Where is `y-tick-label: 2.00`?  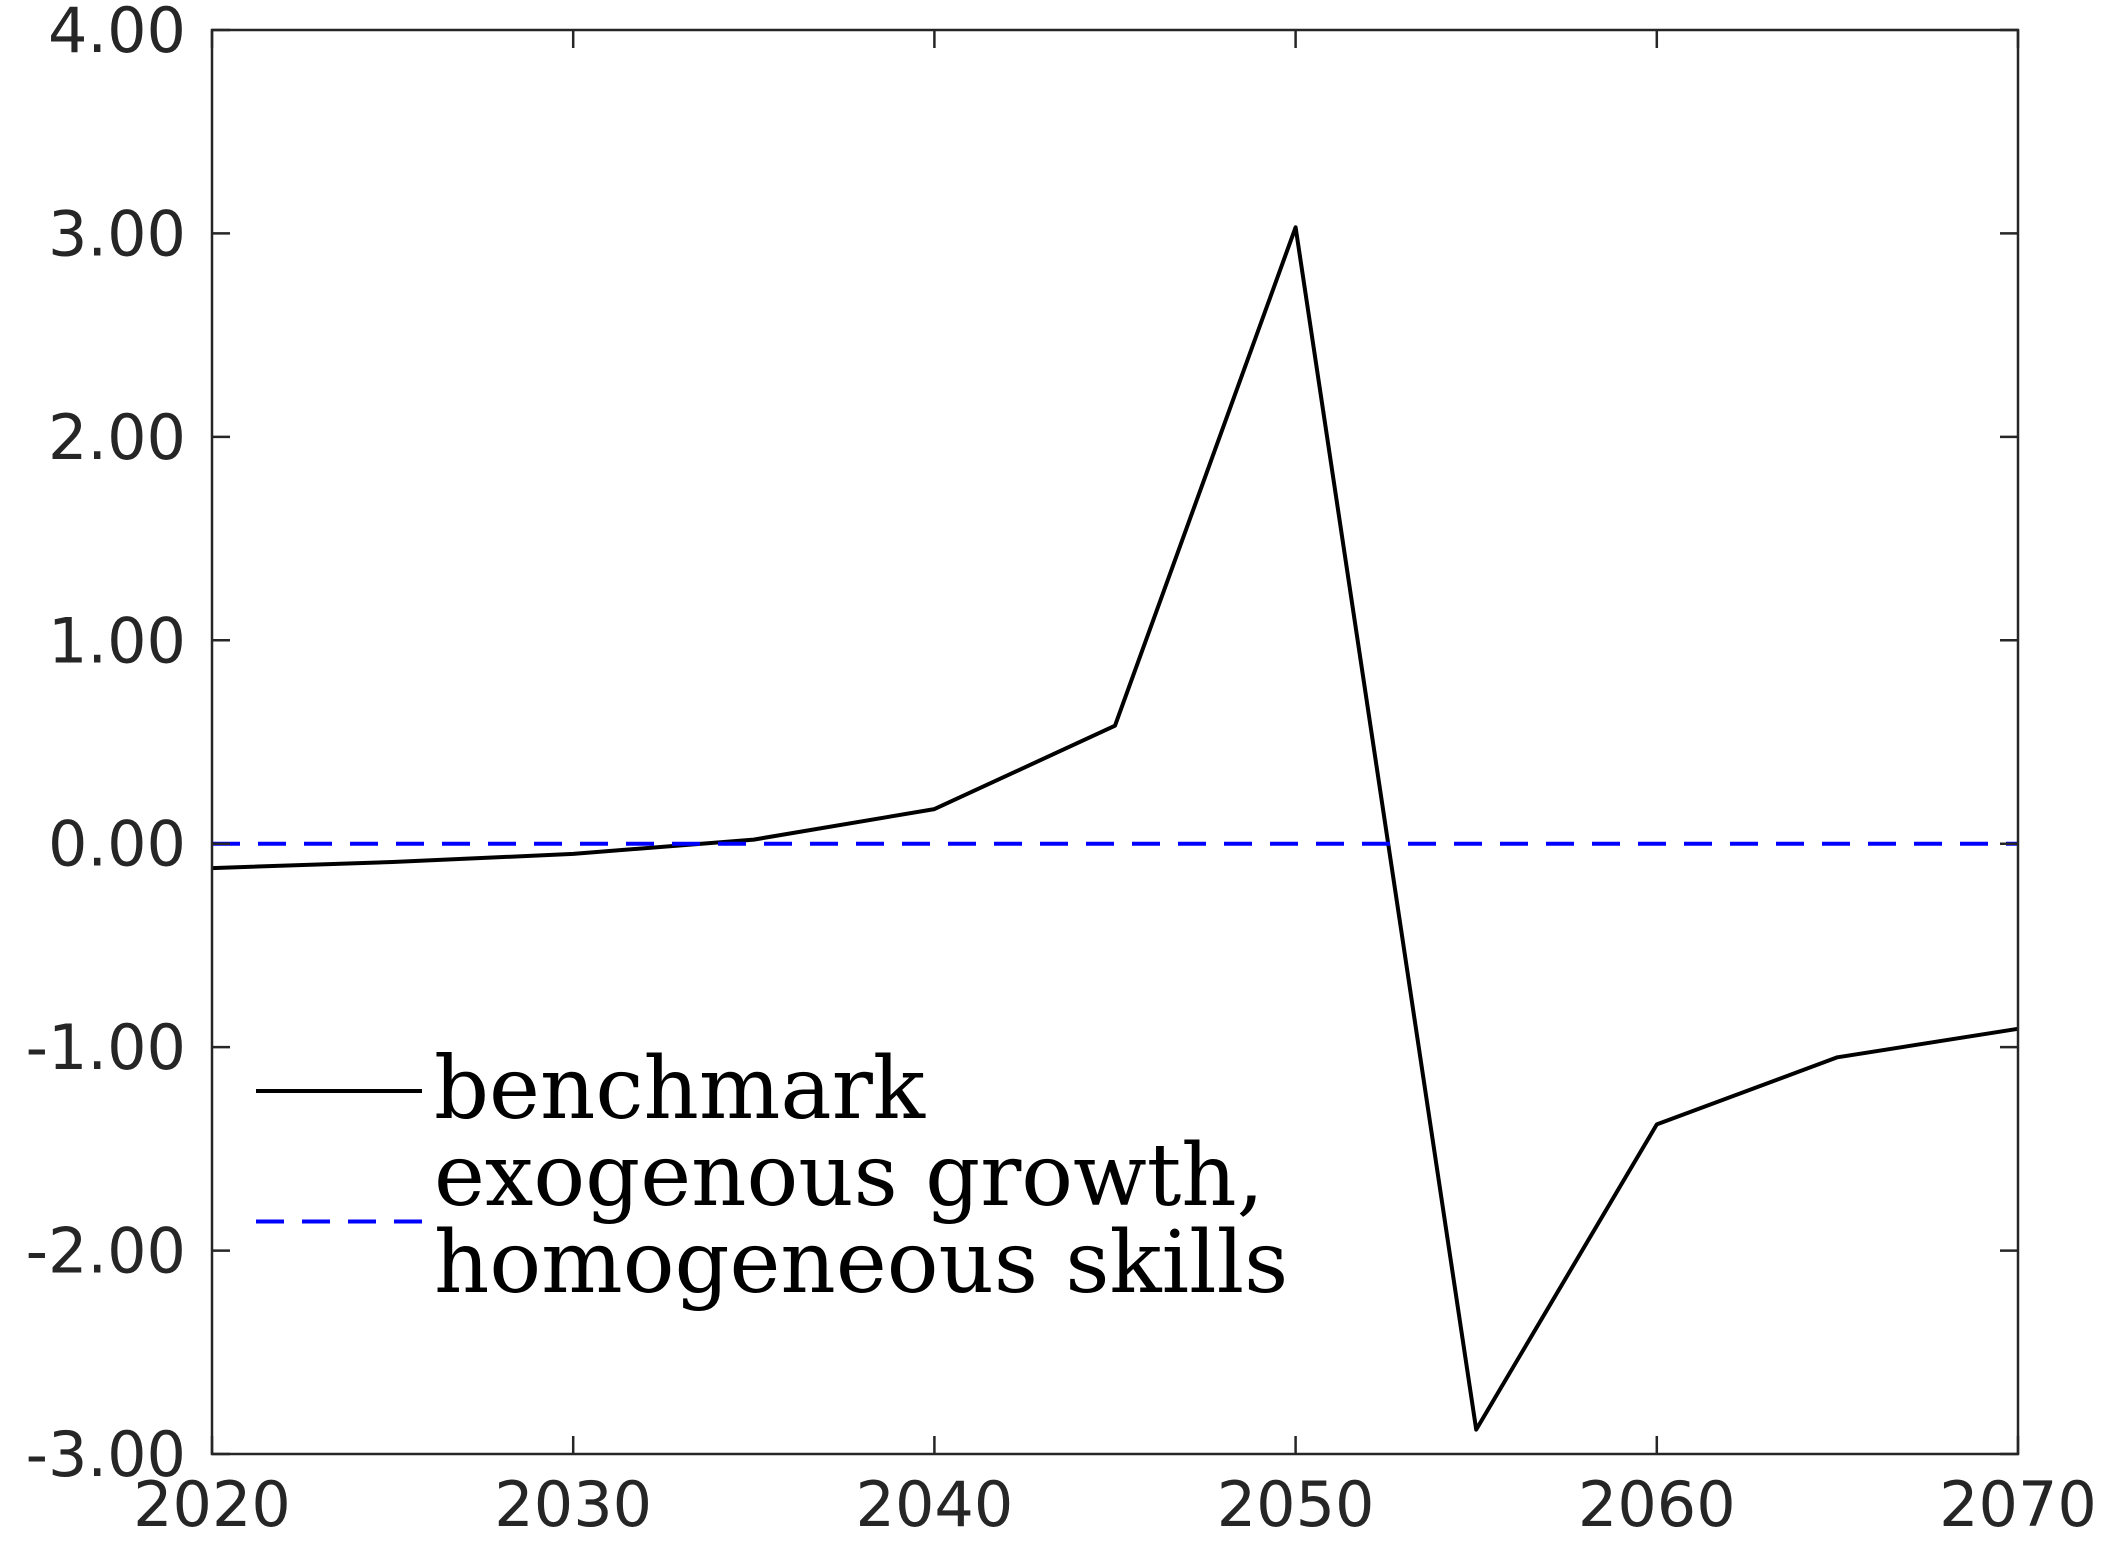 y-tick-label: 2.00 is located at coordinates (117, 437).